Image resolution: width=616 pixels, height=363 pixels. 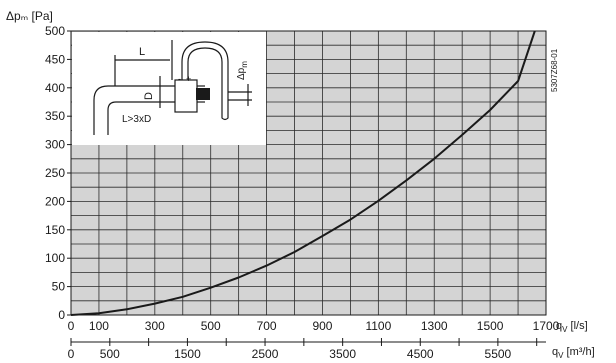 I want to click on x-tick-label: 300, so click(x=155, y=326).